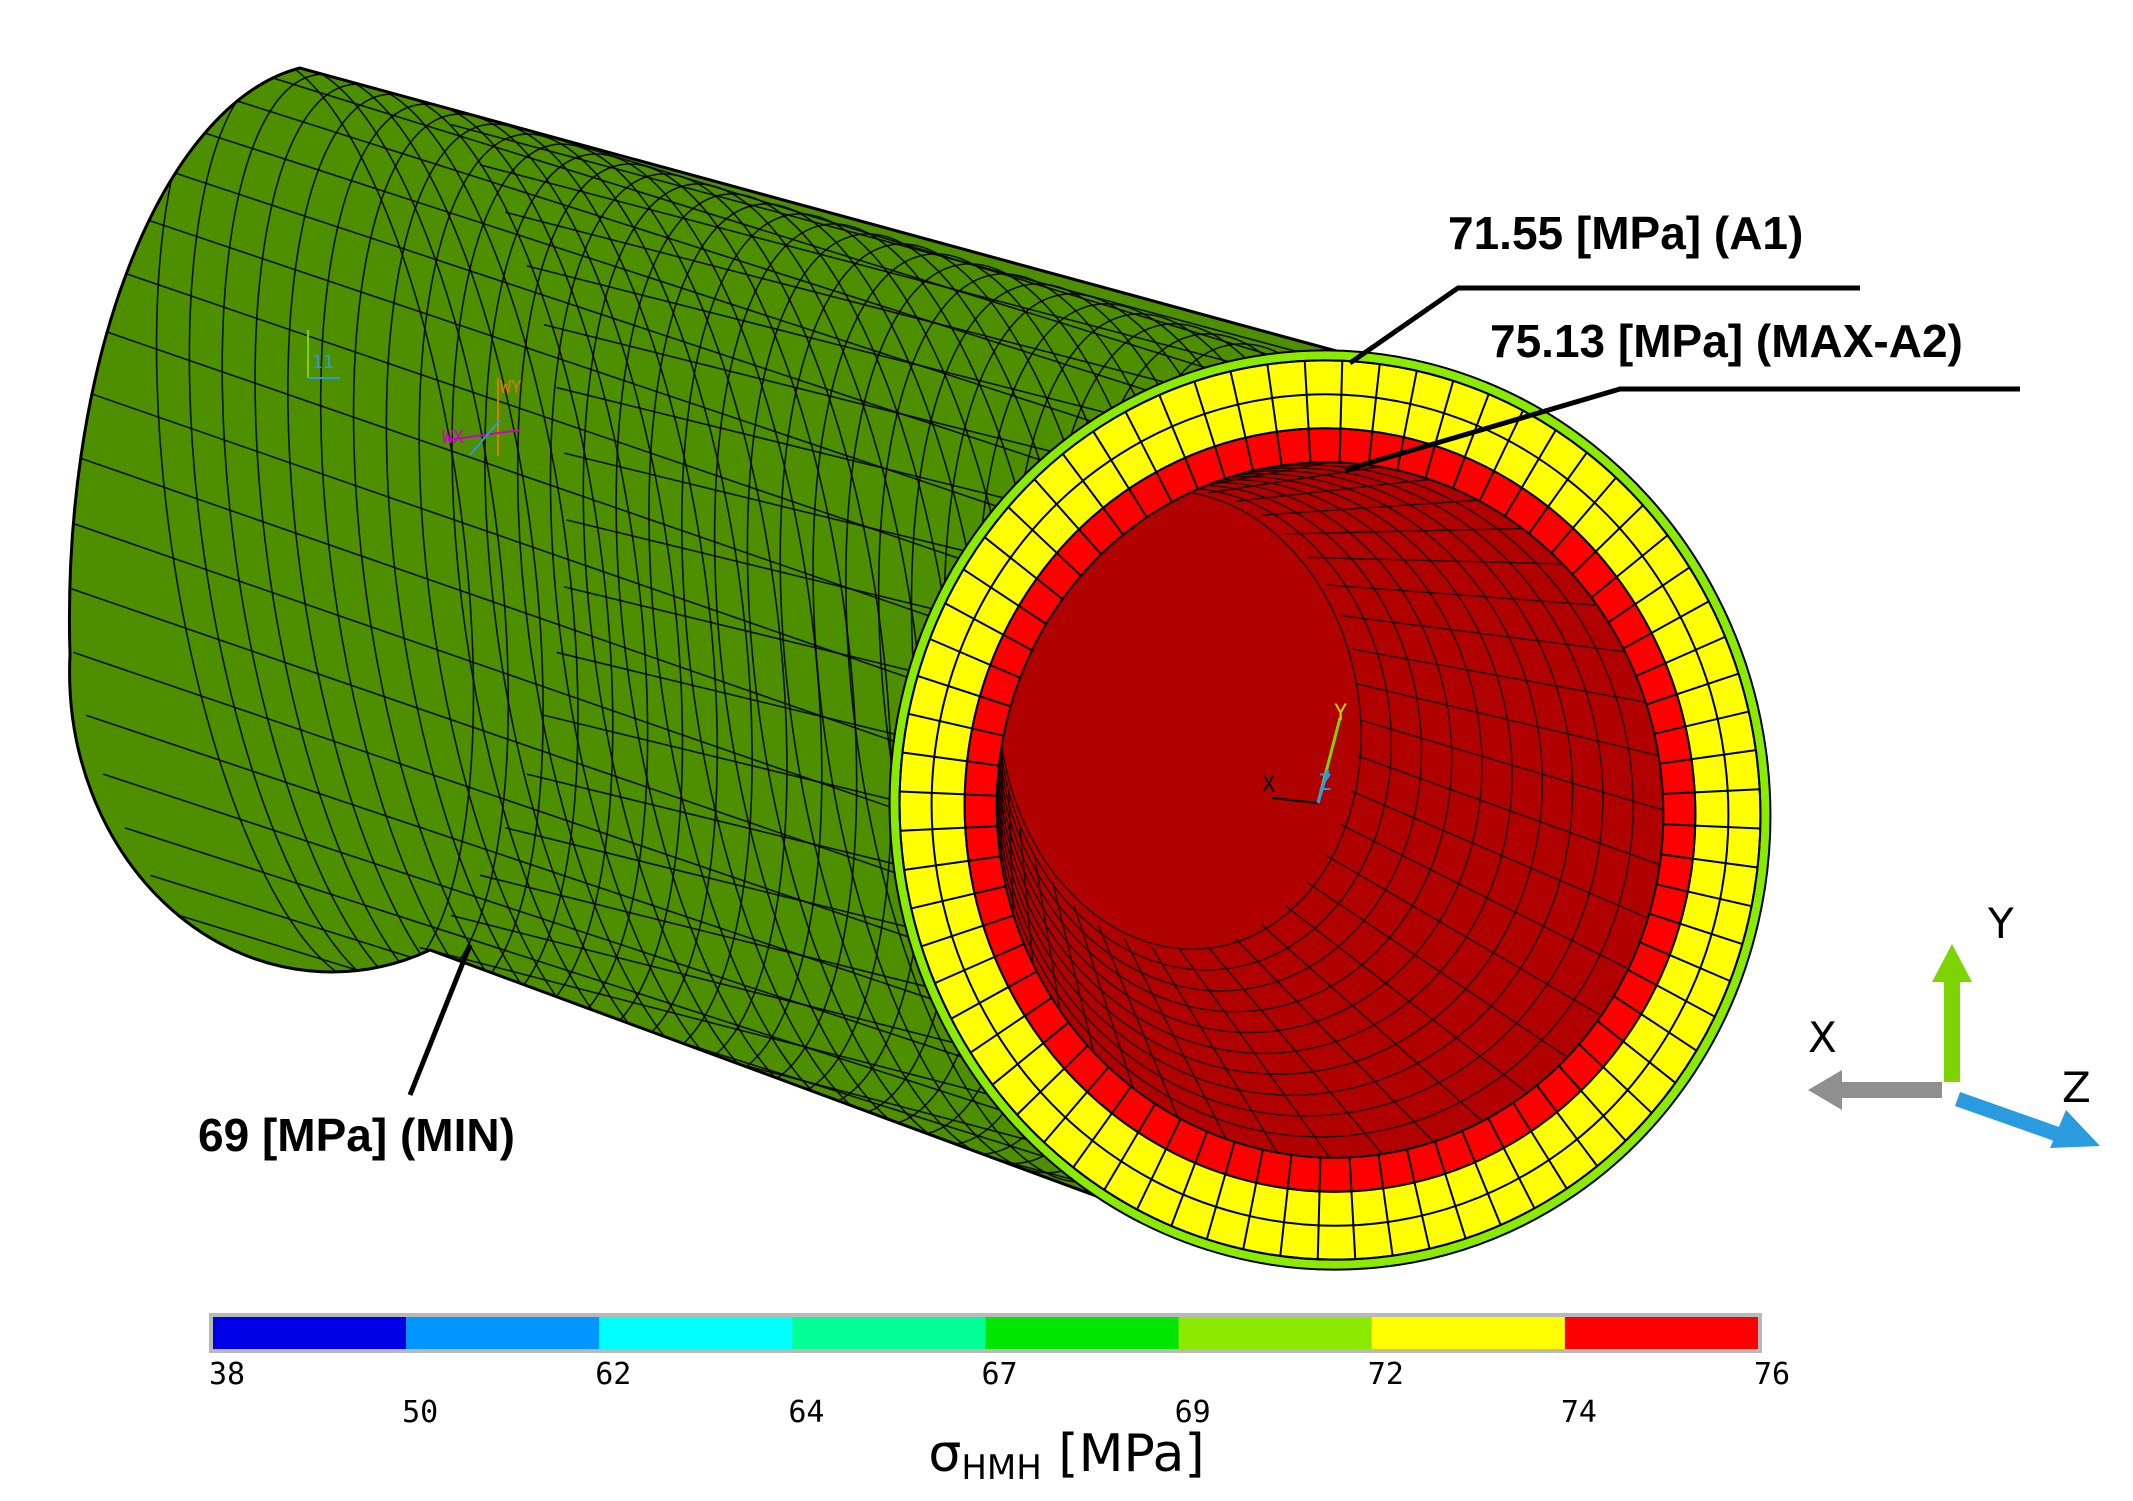 This screenshot has width=2133, height=1501. Describe the element at coordinates (806, 1412) in the screenshot. I see `legend-tick-label: 64` at that location.